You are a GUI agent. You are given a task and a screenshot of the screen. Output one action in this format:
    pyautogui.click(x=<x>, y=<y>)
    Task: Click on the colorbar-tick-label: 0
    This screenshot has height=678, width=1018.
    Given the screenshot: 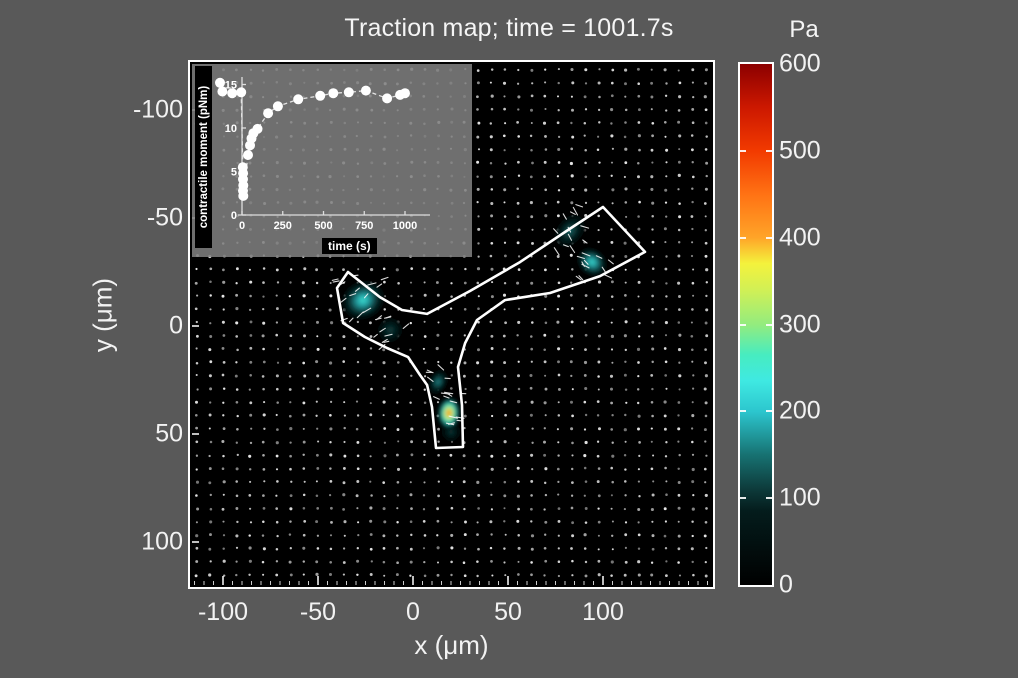 What is the action you would take?
    pyautogui.click(x=786, y=584)
    